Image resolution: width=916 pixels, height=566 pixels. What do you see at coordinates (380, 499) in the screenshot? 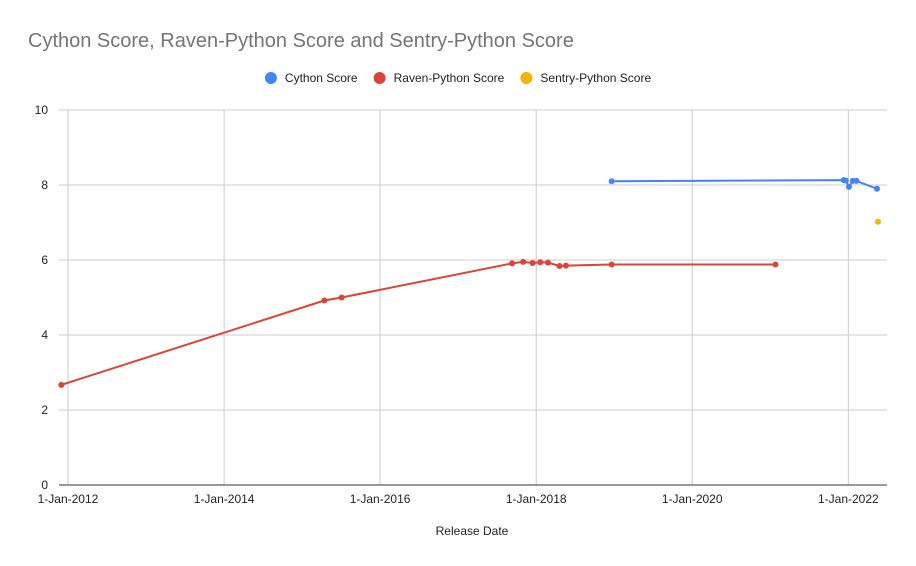
I see `x-tick-label: 1-Jan-2016` at bounding box center [380, 499].